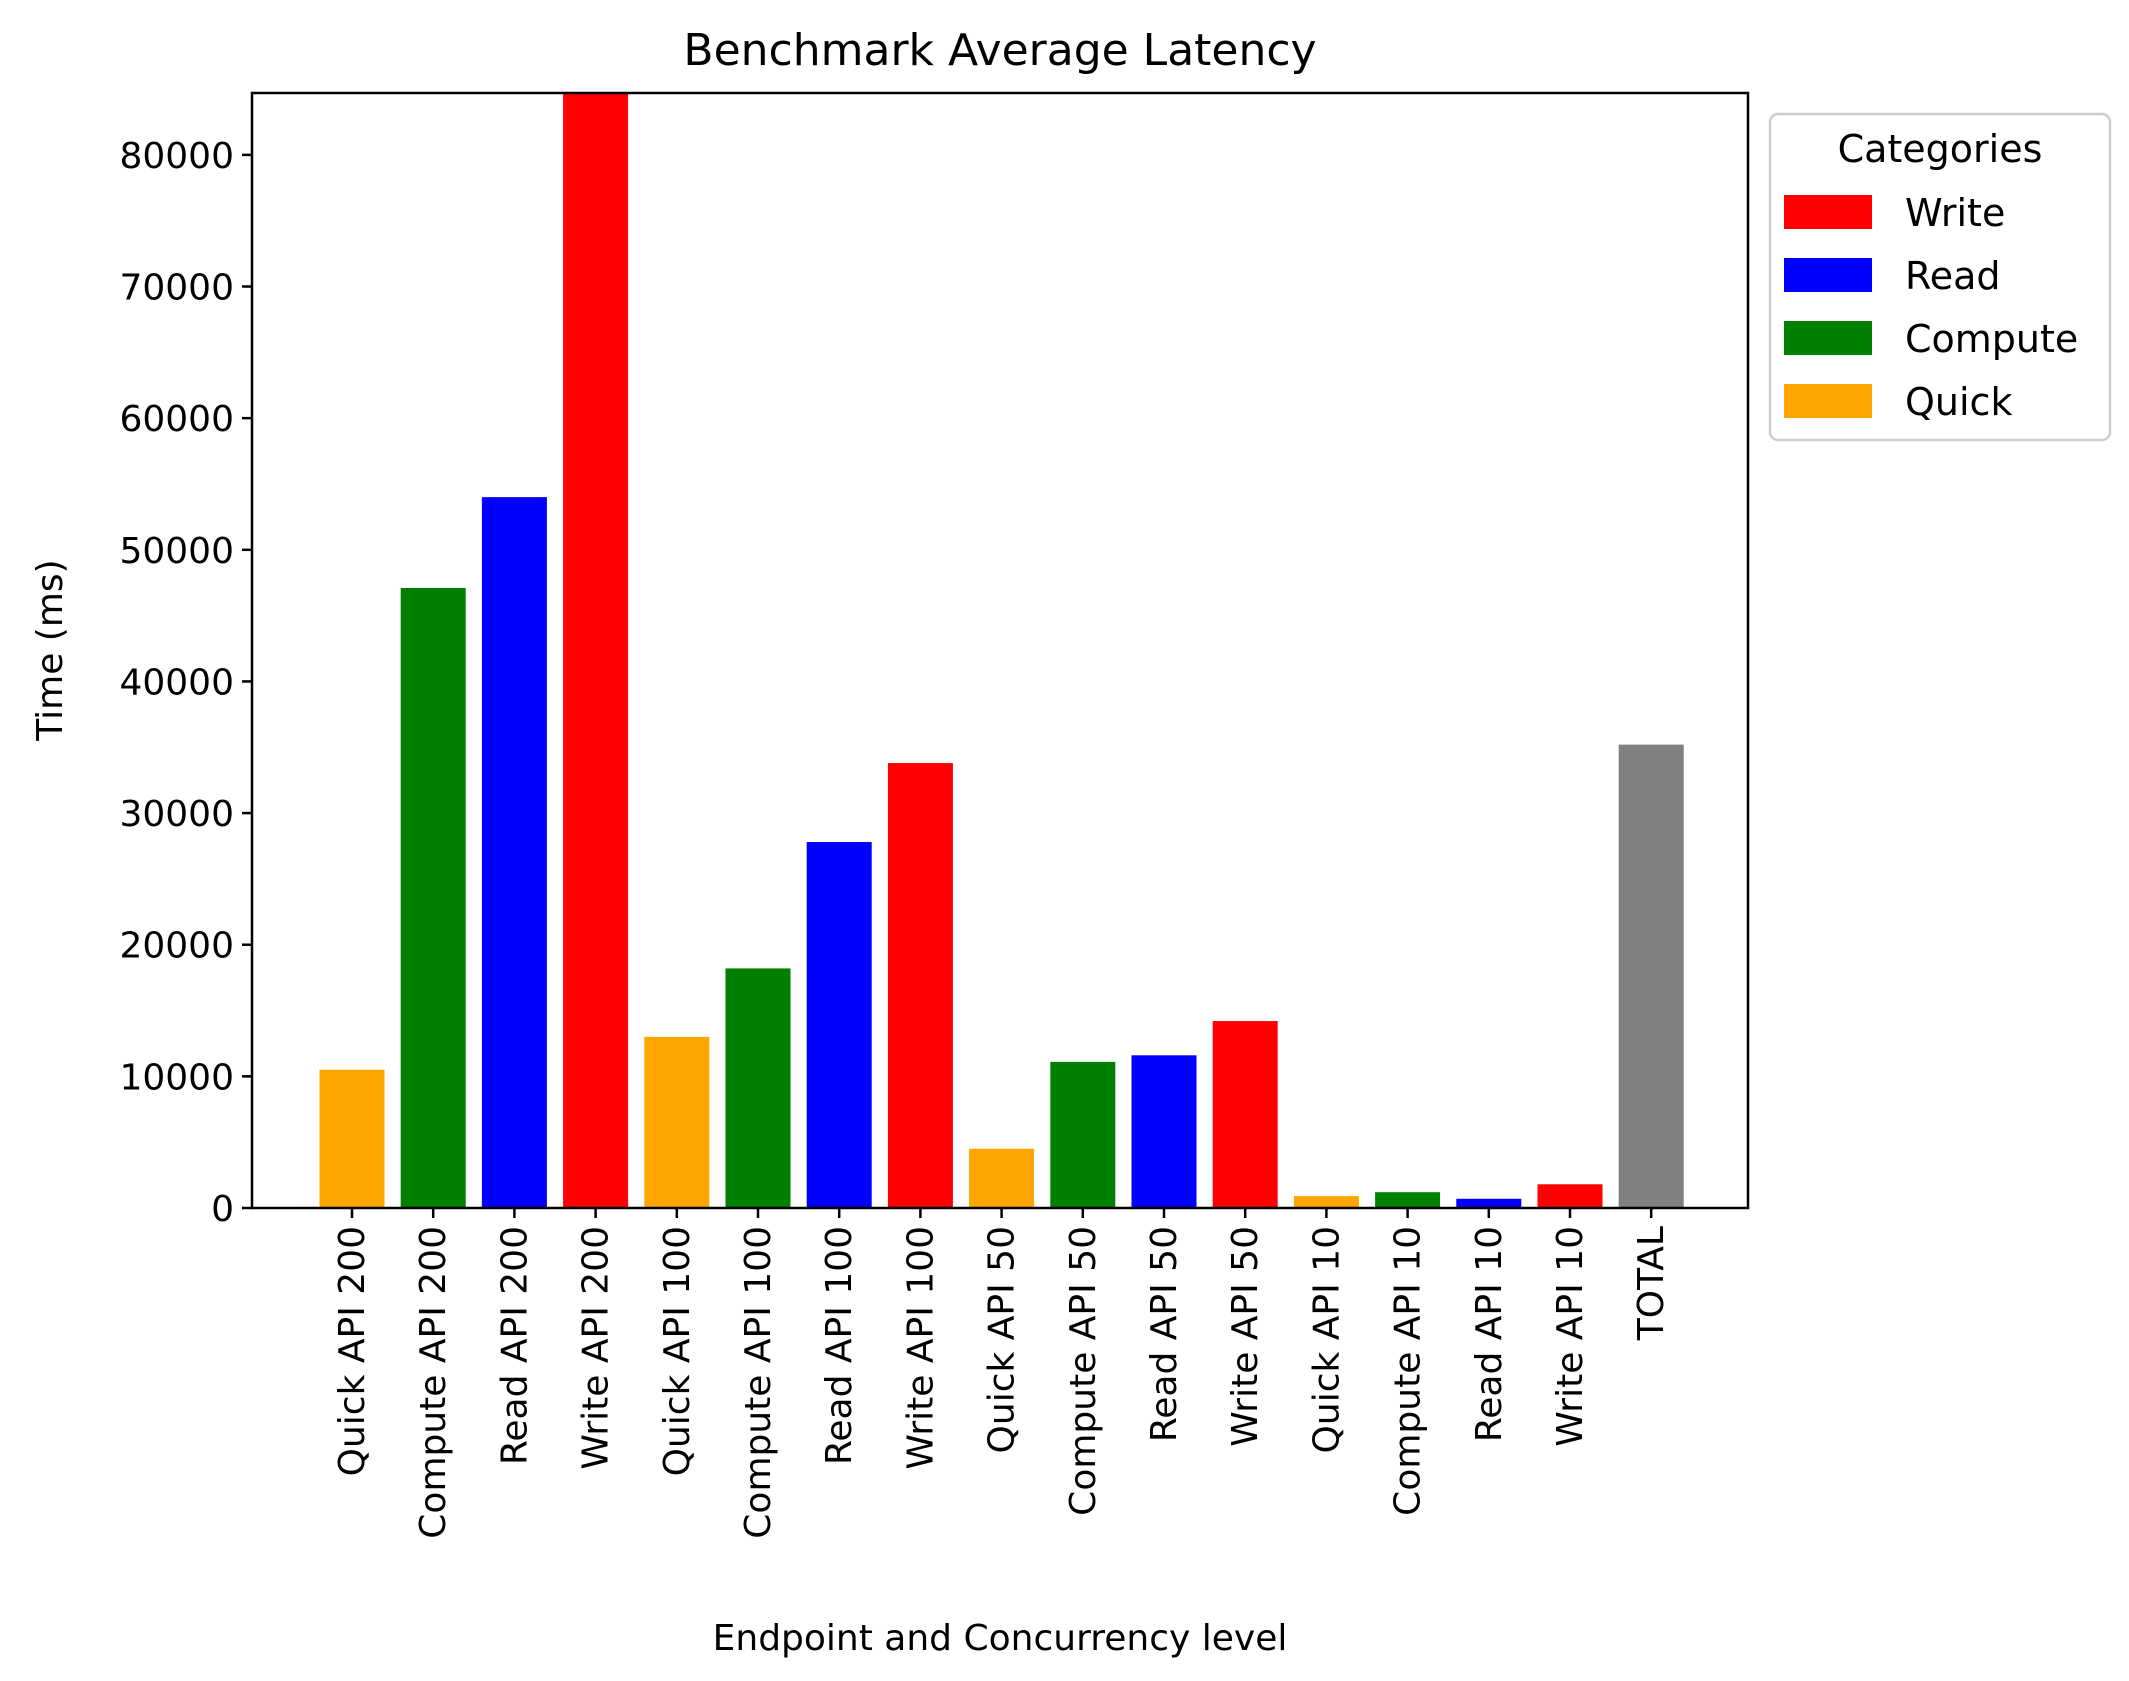 The image size is (2129, 1681). I want to click on x-tick-label: Read API 100, so click(839, 1345).